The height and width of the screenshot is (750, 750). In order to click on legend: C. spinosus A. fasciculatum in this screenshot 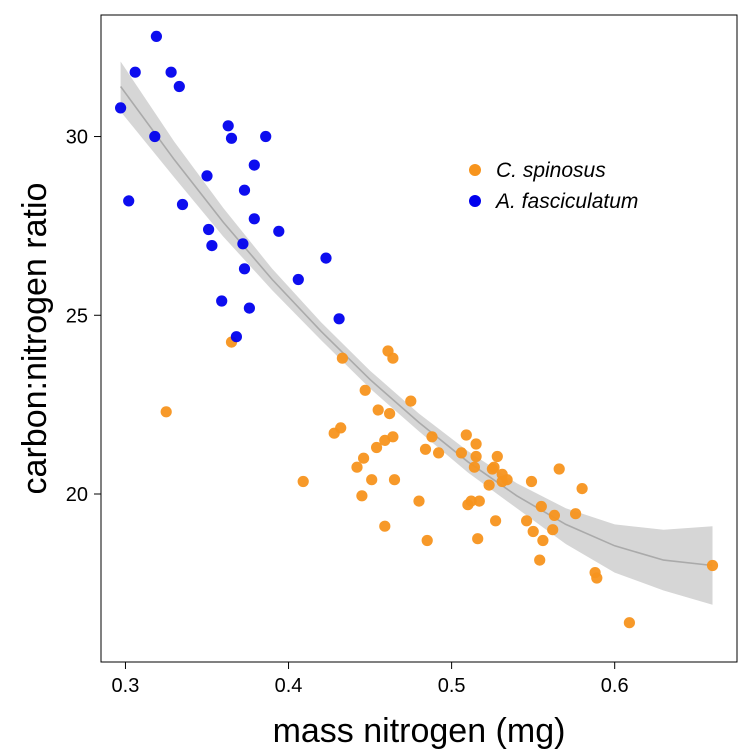, I will do `click(553, 186)`.